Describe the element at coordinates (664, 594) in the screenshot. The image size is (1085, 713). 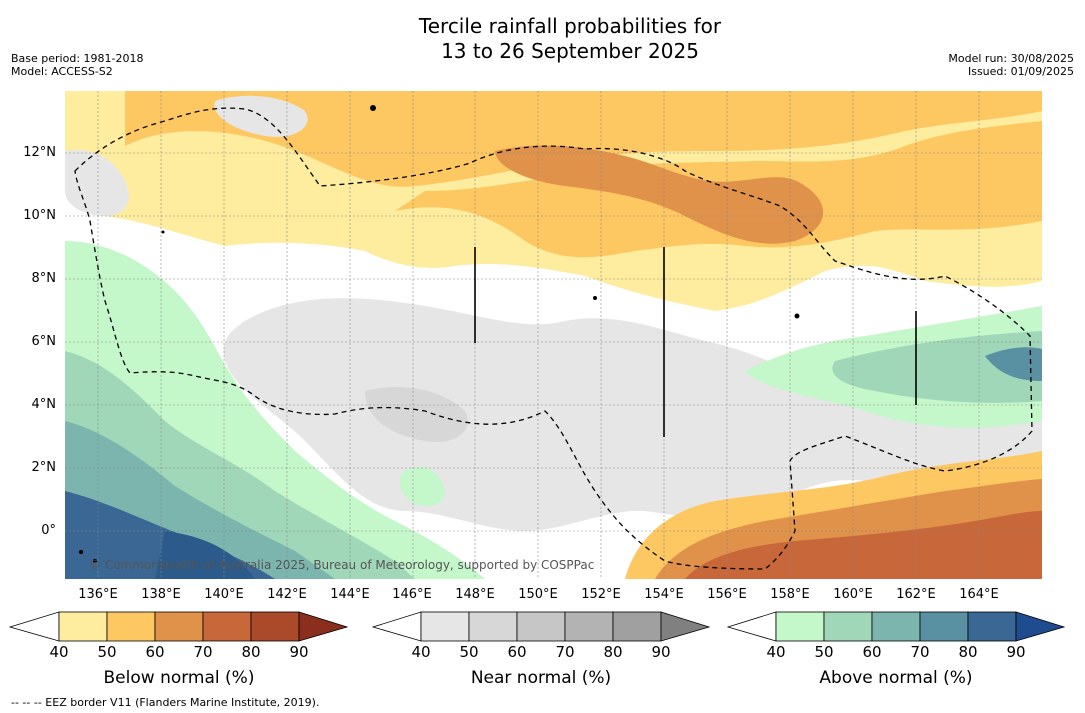
I see `lon-label: 154°E` at that location.